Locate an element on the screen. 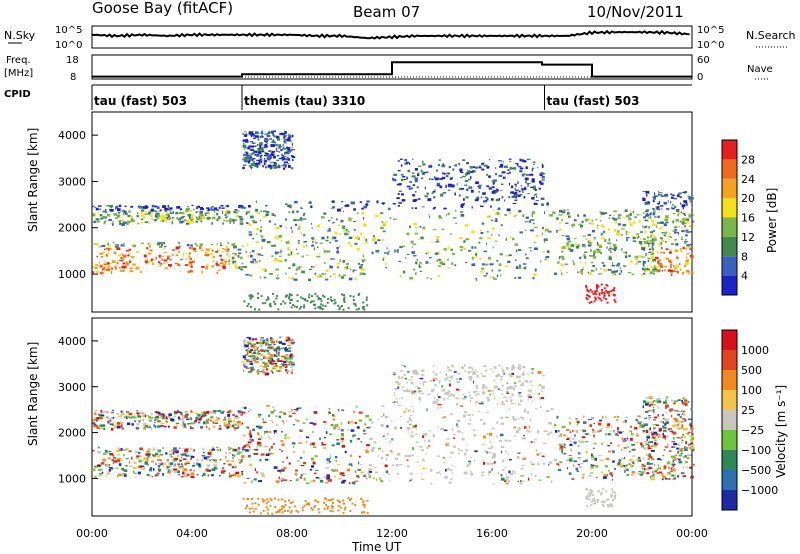 This screenshot has width=800, height=554. colorbar-tick-label: 4 is located at coordinates (744, 276).